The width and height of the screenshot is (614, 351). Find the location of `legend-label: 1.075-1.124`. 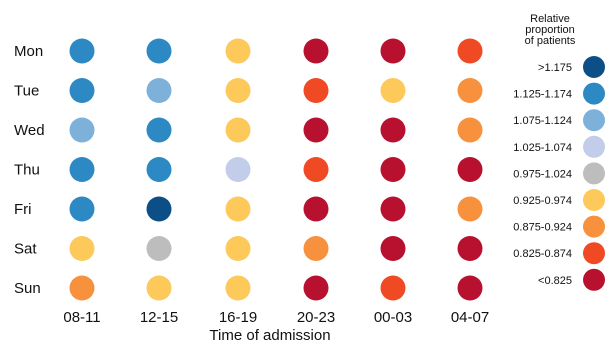

legend-label: 1.075-1.124 is located at coordinates (542, 121).